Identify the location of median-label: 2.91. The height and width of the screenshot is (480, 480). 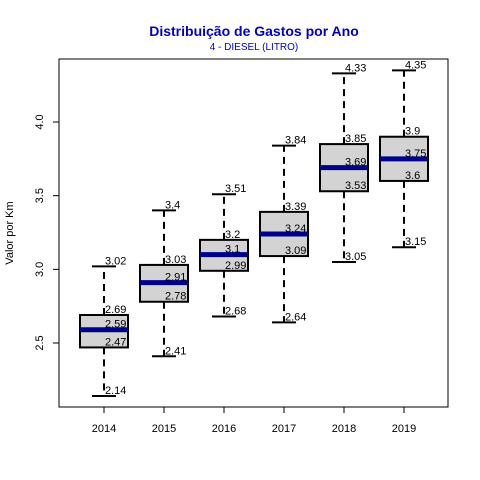
(175, 278).